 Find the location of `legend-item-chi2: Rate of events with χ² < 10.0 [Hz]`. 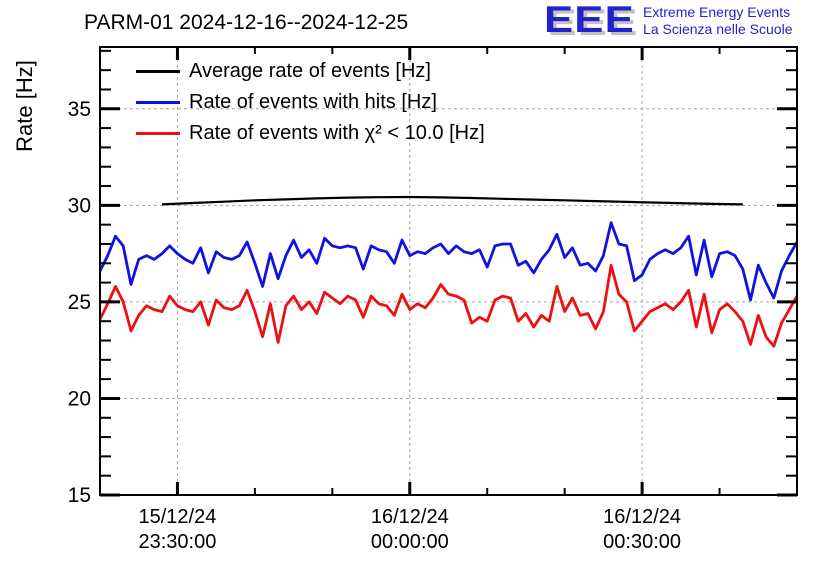

legend-item-chi2: Rate of events with χ² < 10.0 [Hz] is located at coordinates (310, 133).